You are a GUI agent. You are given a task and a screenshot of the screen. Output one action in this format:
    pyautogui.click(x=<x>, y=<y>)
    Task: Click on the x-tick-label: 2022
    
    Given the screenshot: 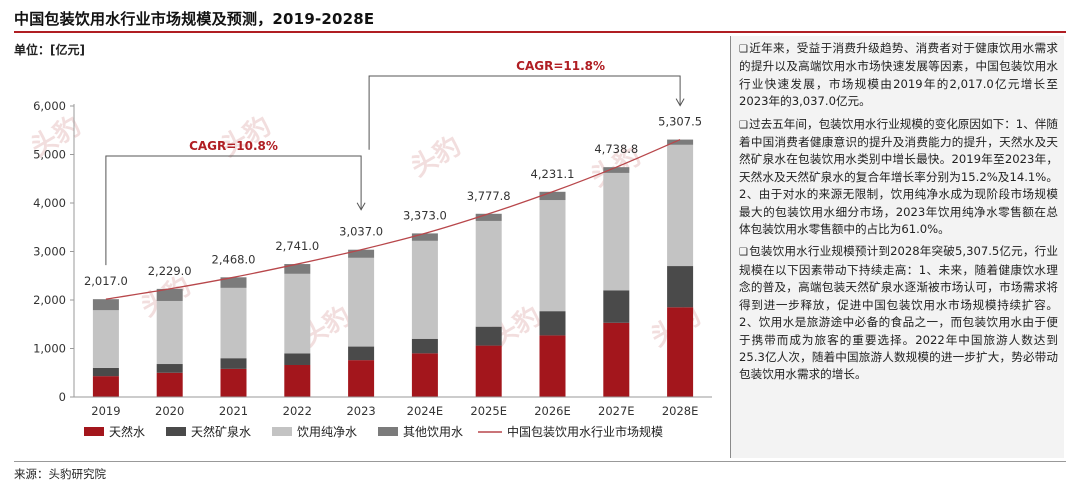 What is the action you would take?
    pyautogui.click(x=297, y=411)
    